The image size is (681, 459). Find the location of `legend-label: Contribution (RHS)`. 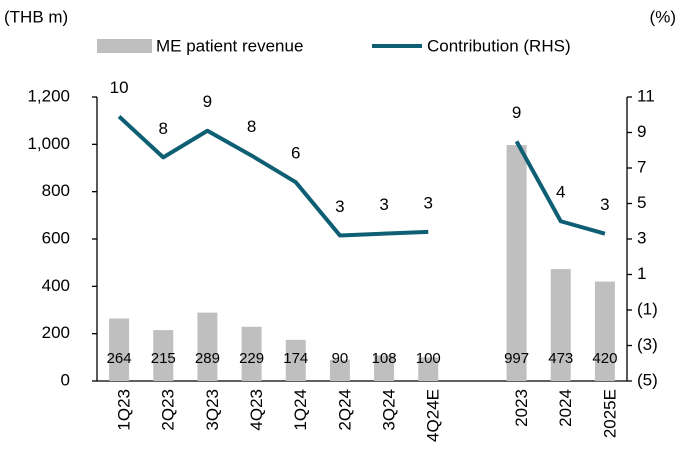

legend-label: Contribution (RHS) is located at coordinates (499, 45).